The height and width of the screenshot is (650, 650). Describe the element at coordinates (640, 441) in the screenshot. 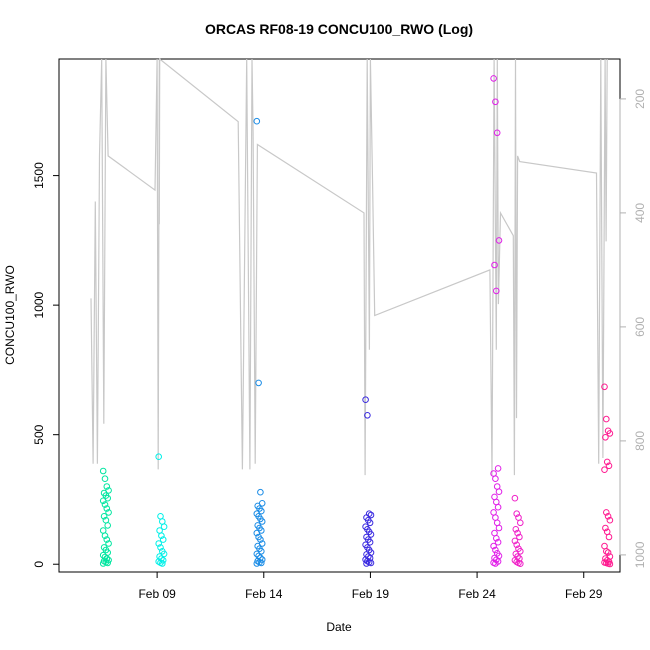

I see `right-tick-label: 800` at that location.